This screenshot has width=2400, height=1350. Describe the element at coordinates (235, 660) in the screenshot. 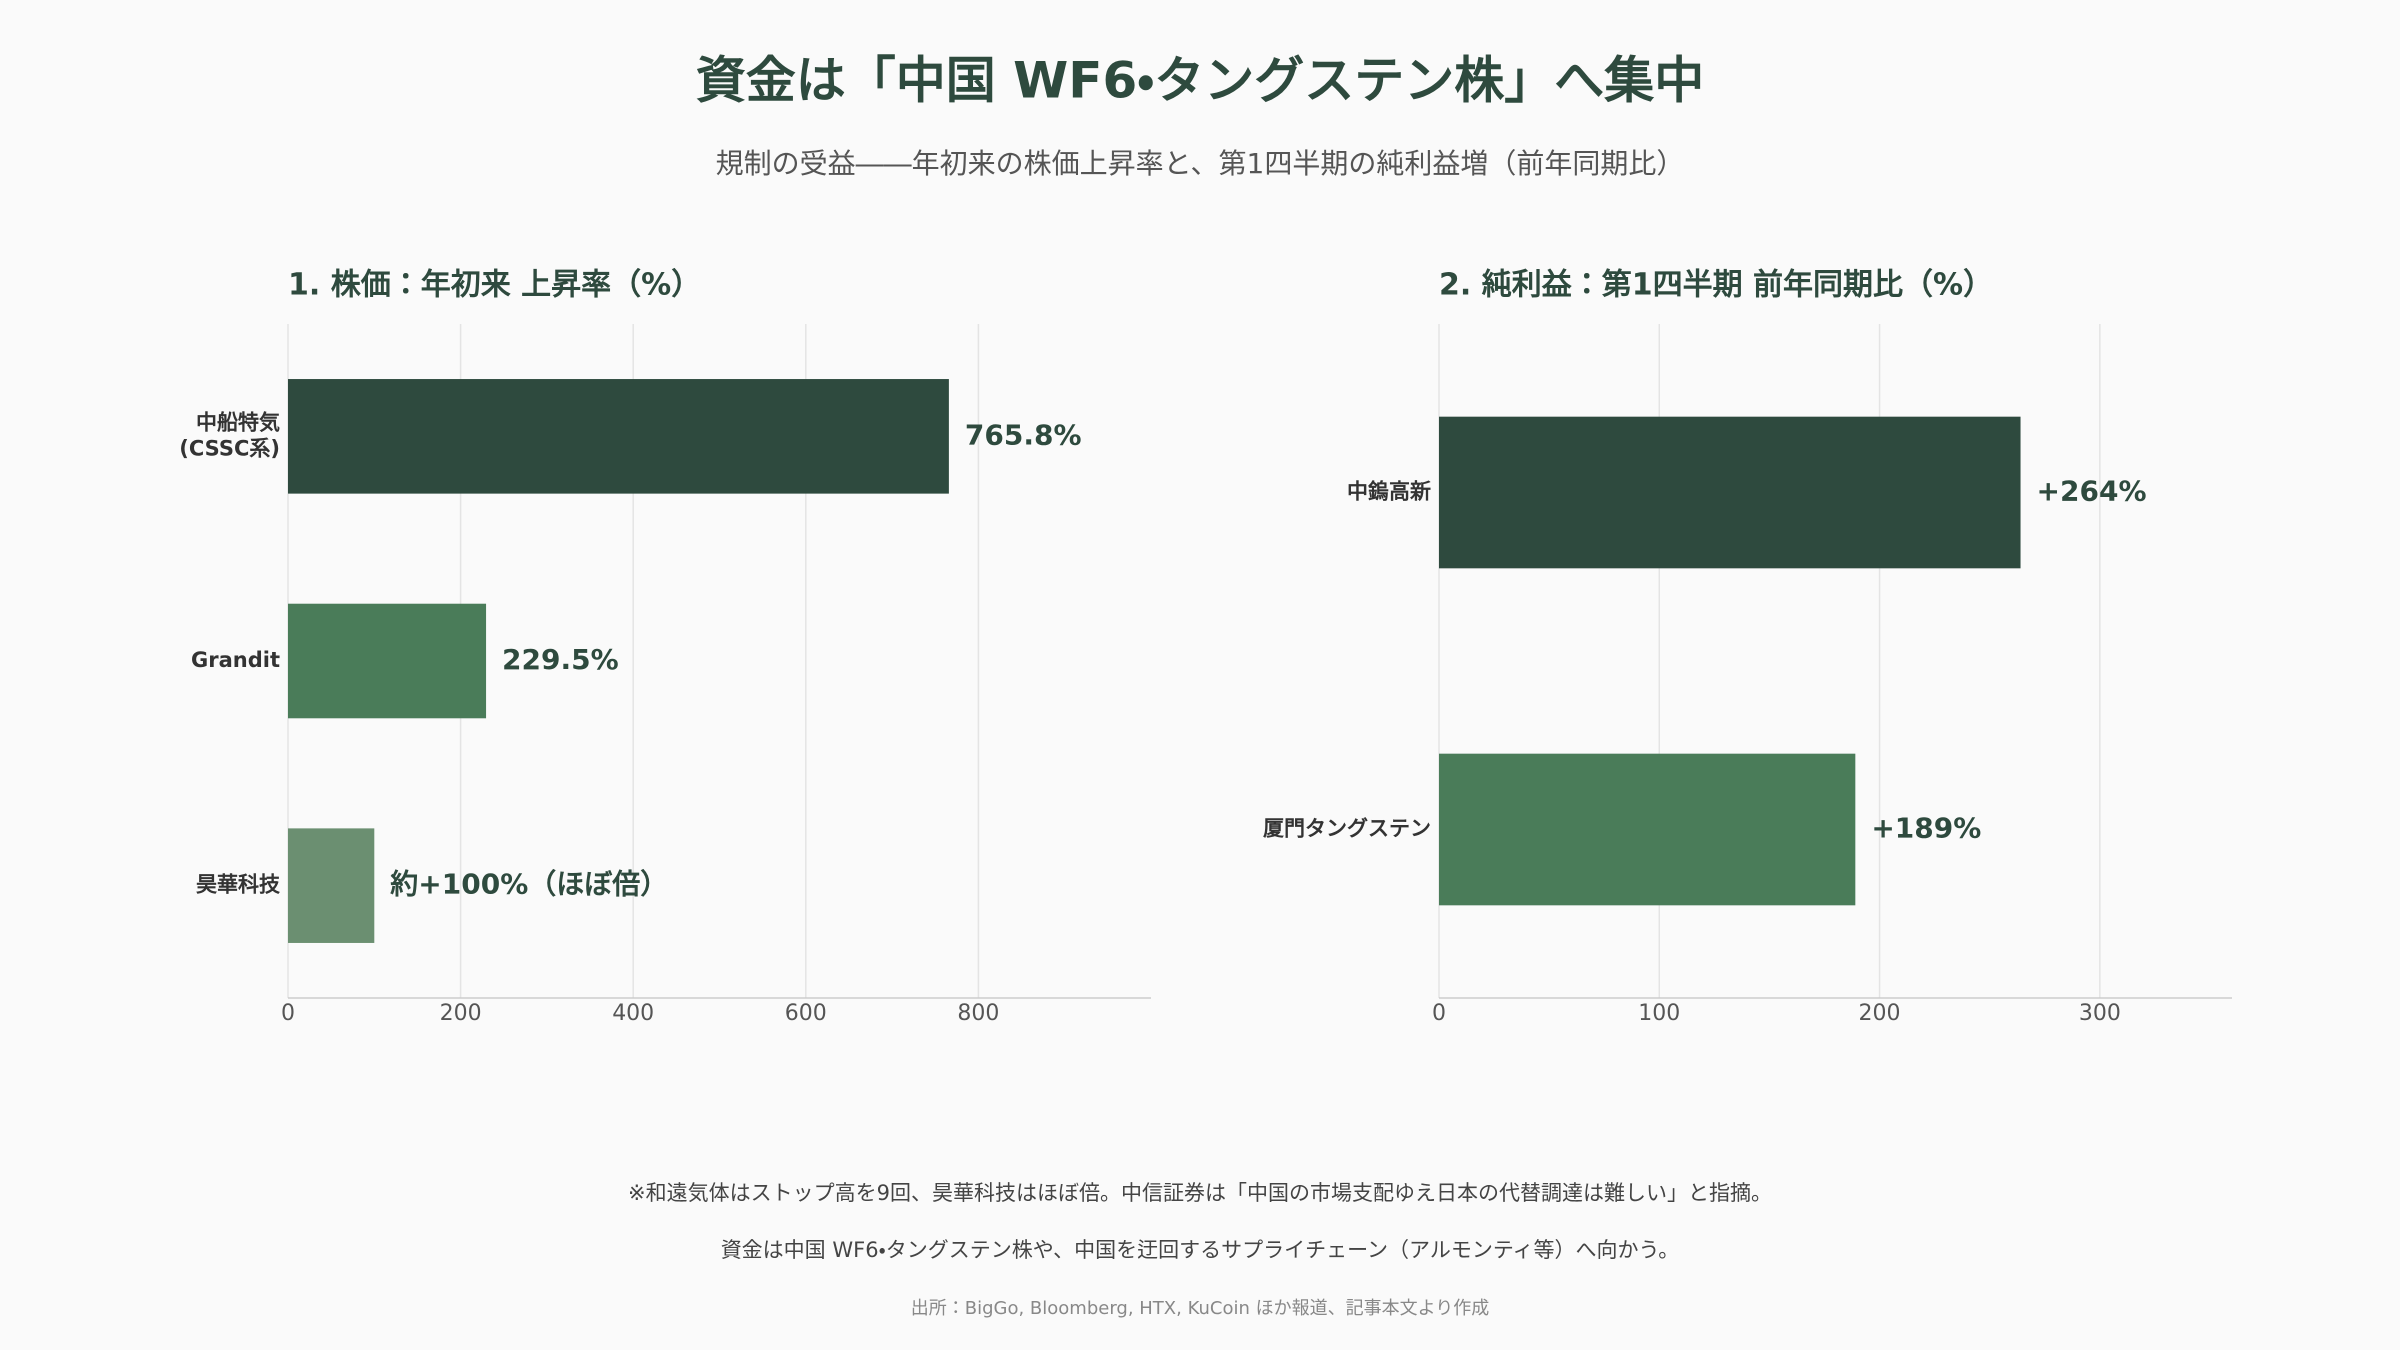

I see `category-label: Grandit` at that location.